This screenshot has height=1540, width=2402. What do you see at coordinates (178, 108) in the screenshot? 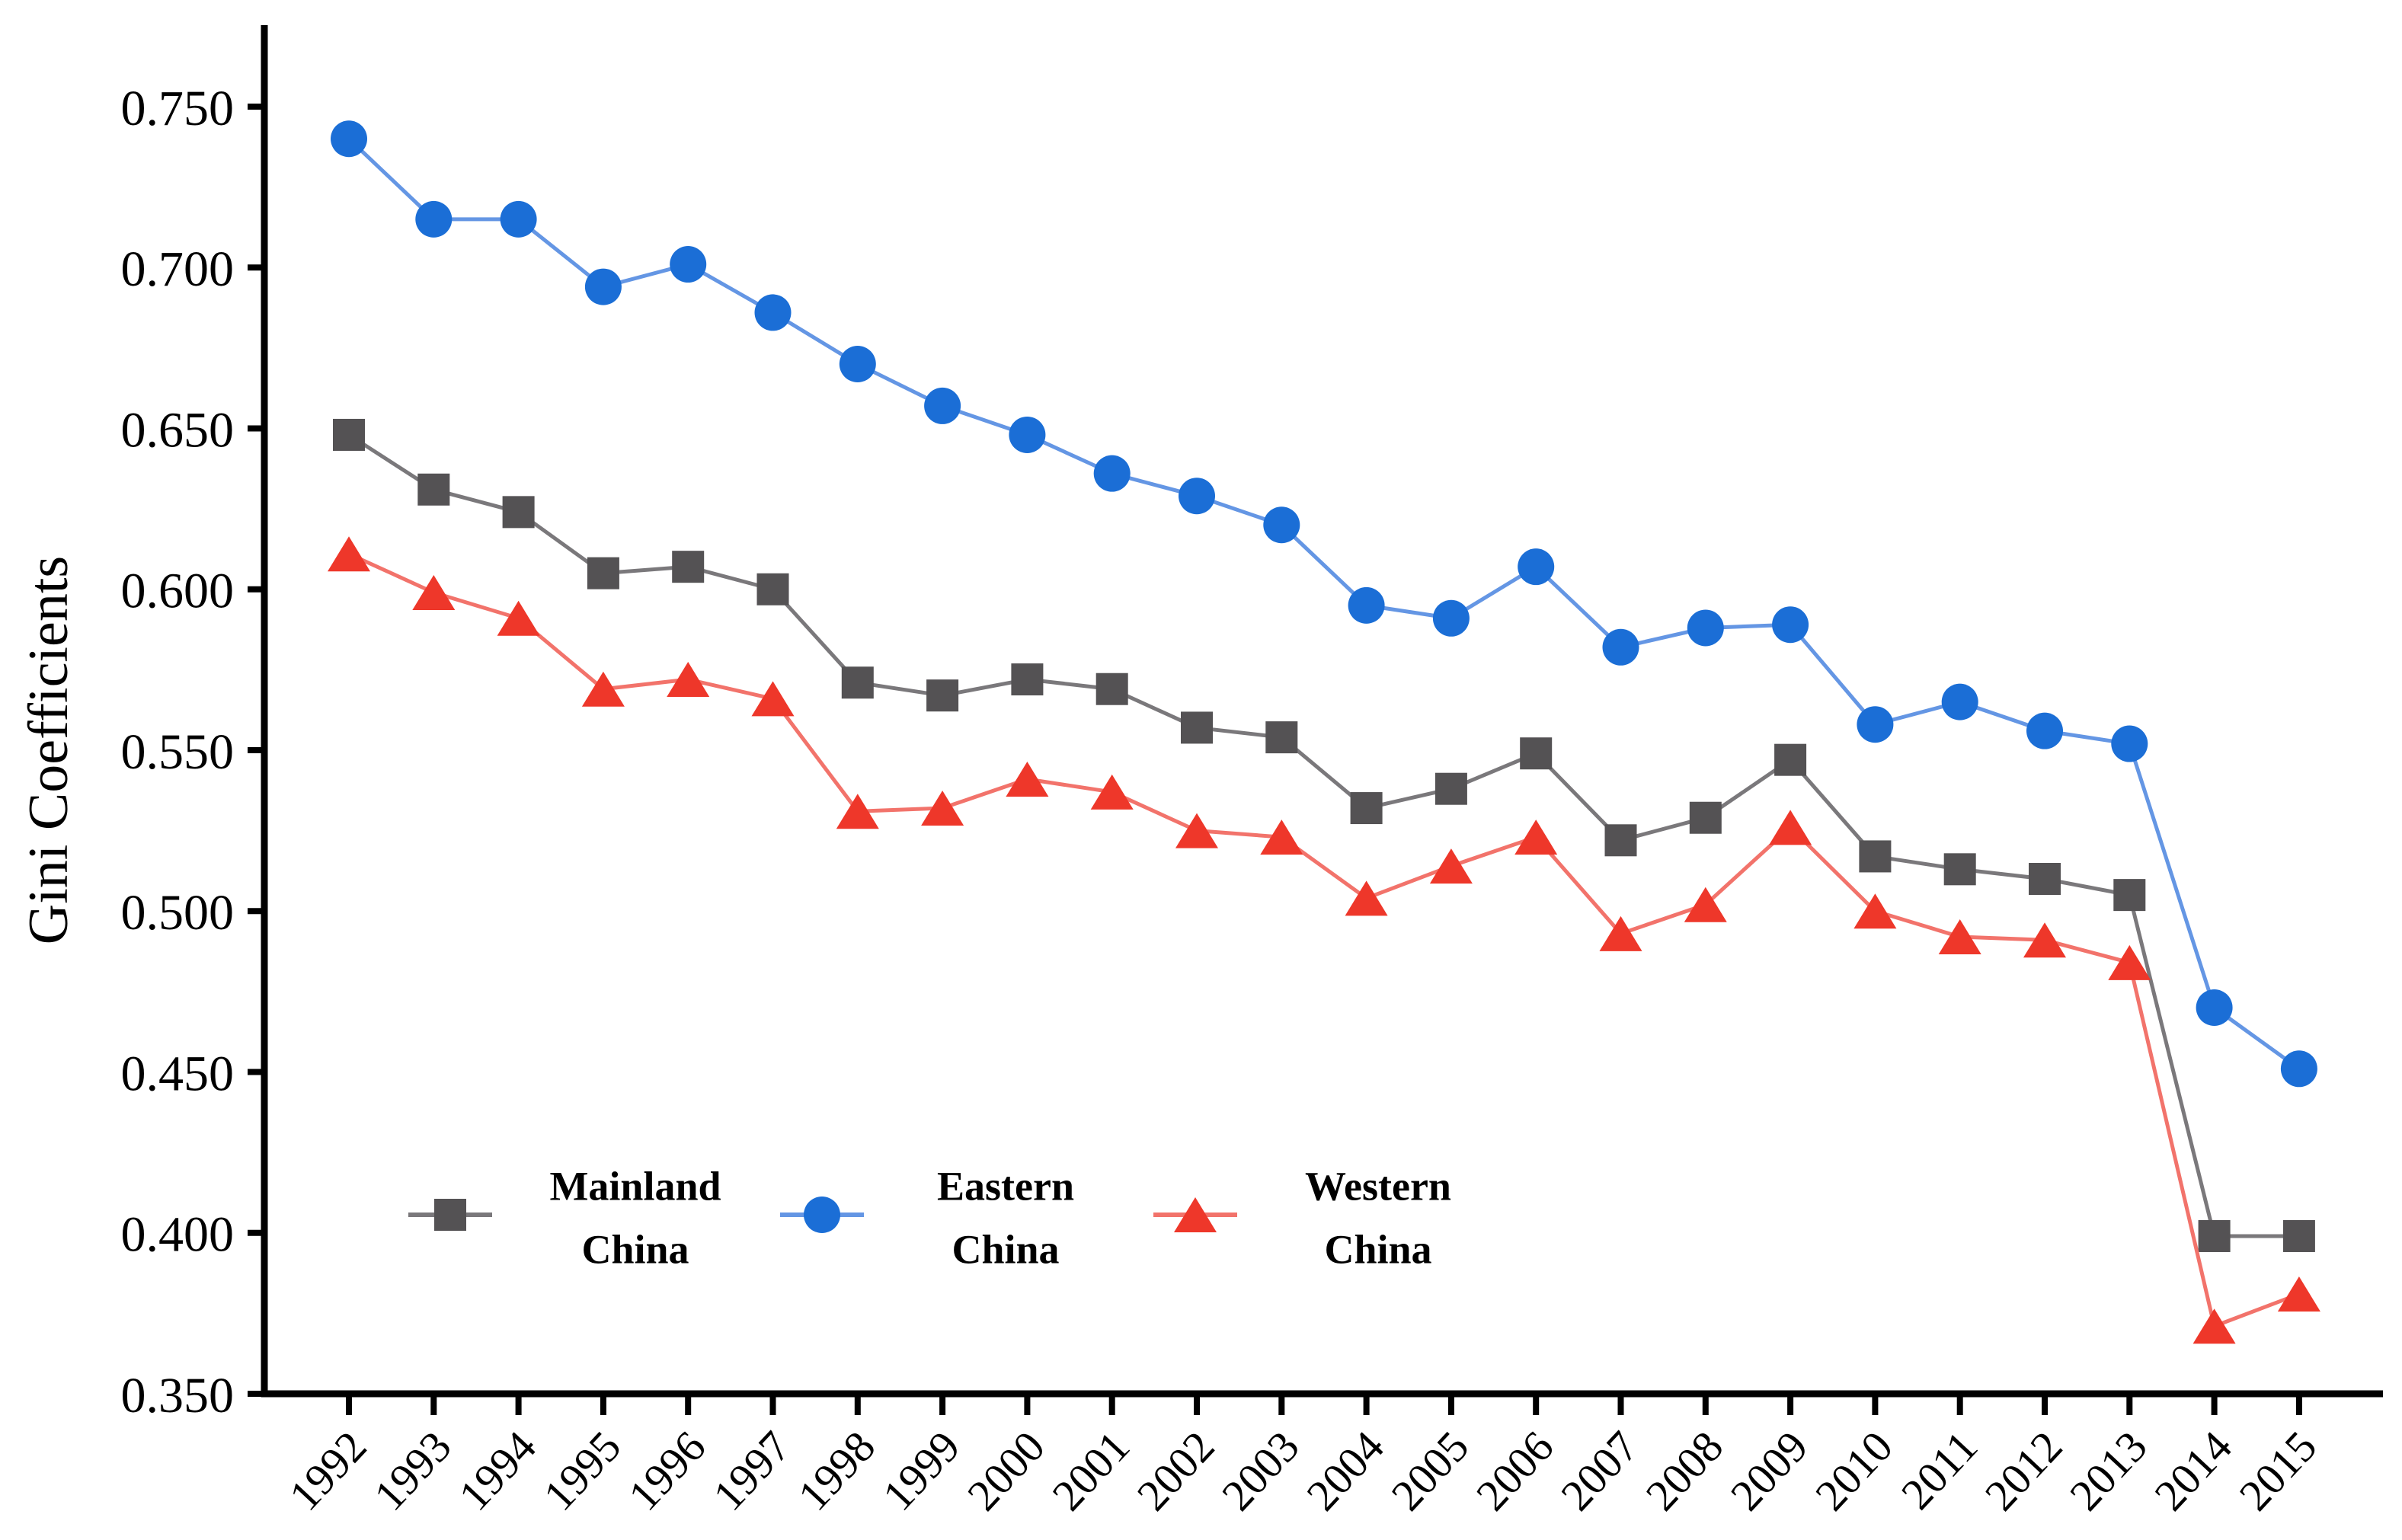
I see `y-tick-label: 0.750` at bounding box center [178, 108].